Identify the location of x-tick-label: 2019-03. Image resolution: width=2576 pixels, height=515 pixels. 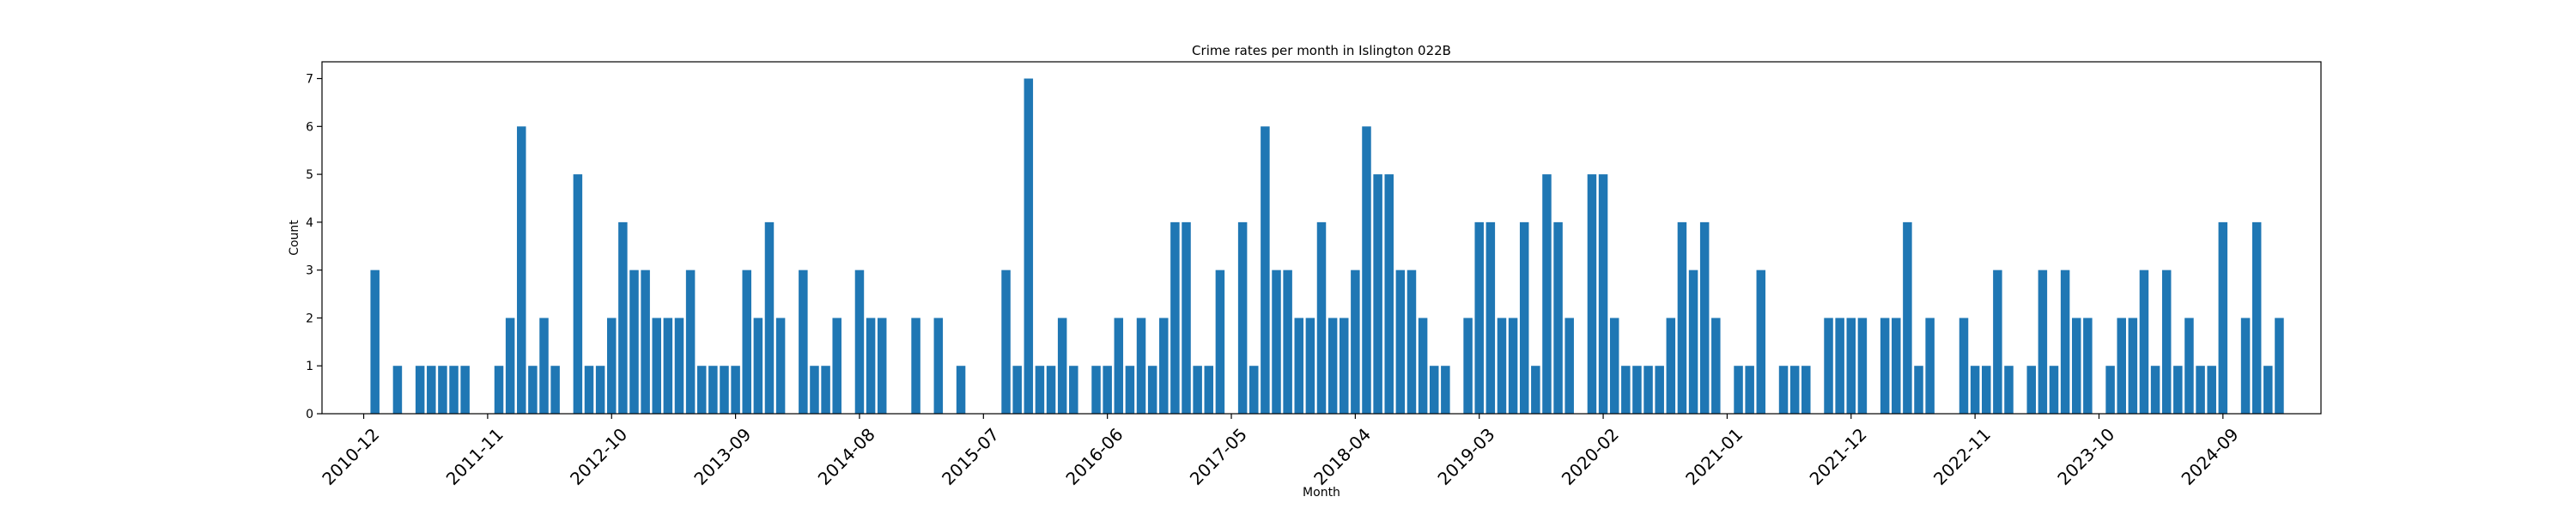
(1466, 456).